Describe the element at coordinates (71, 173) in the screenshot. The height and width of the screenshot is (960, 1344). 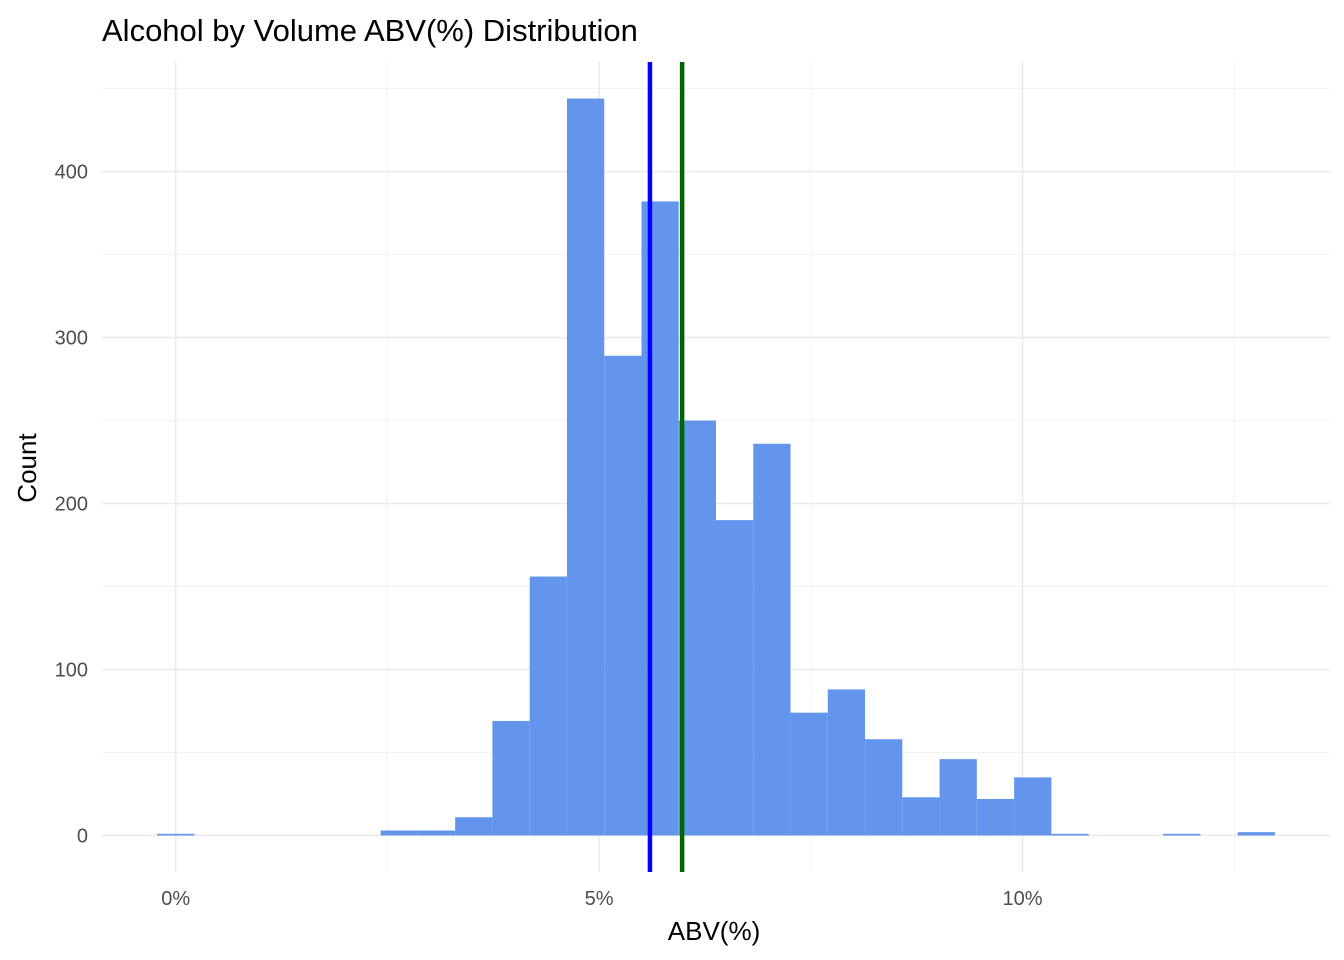
I see `y-tick-label: 400` at that location.